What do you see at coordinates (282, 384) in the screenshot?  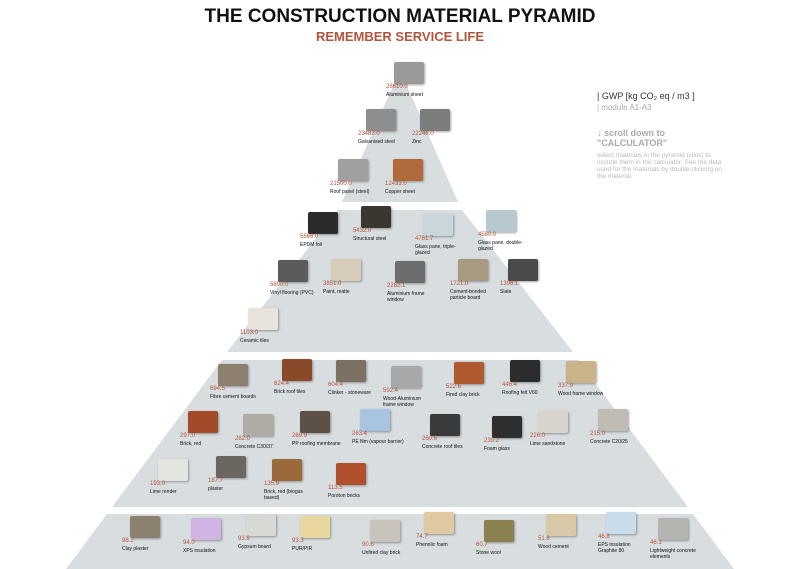 I see `material-value: 624.4` at bounding box center [282, 384].